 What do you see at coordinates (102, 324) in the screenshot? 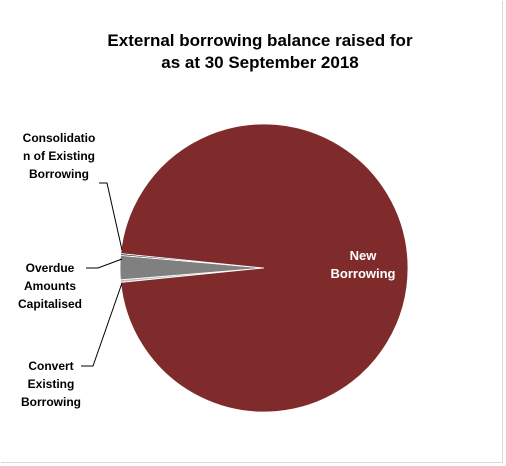
I see `leader-line-convert` at bounding box center [102, 324].